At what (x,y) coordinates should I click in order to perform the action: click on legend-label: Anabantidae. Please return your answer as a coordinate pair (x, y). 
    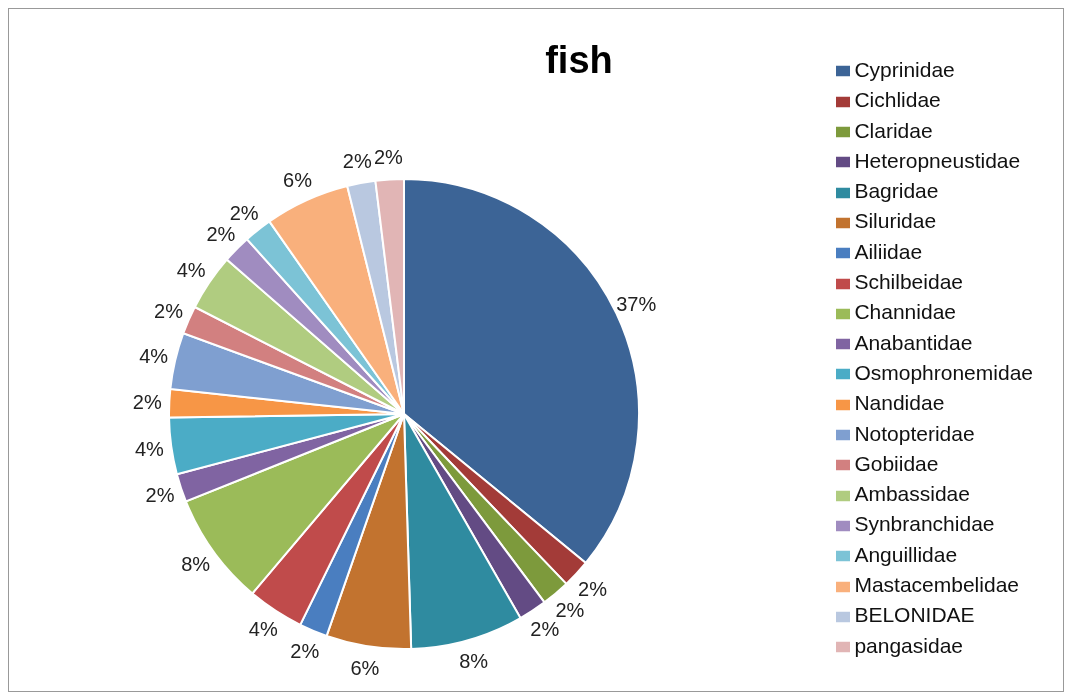
    Looking at the image, I should click on (913, 342).